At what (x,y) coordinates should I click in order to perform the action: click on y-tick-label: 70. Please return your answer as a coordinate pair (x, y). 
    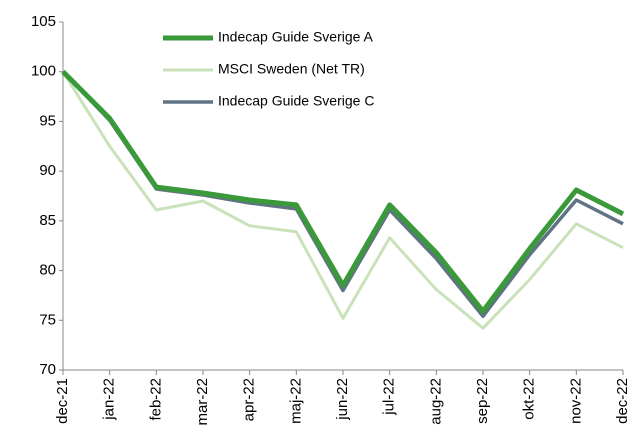
    Looking at the image, I should click on (47, 369).